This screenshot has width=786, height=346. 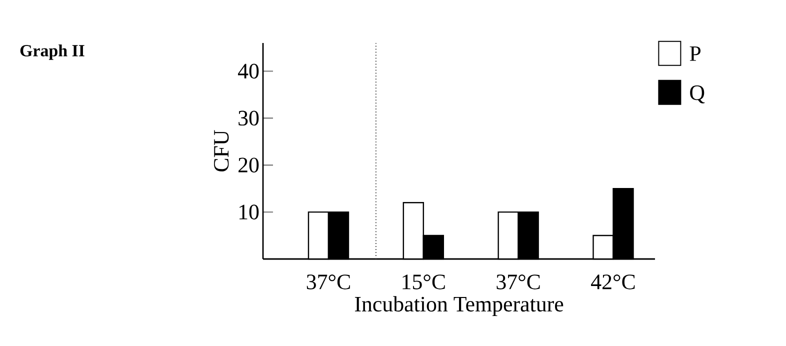 I want to click on legend-label: Q, so click(x=697, y=94).